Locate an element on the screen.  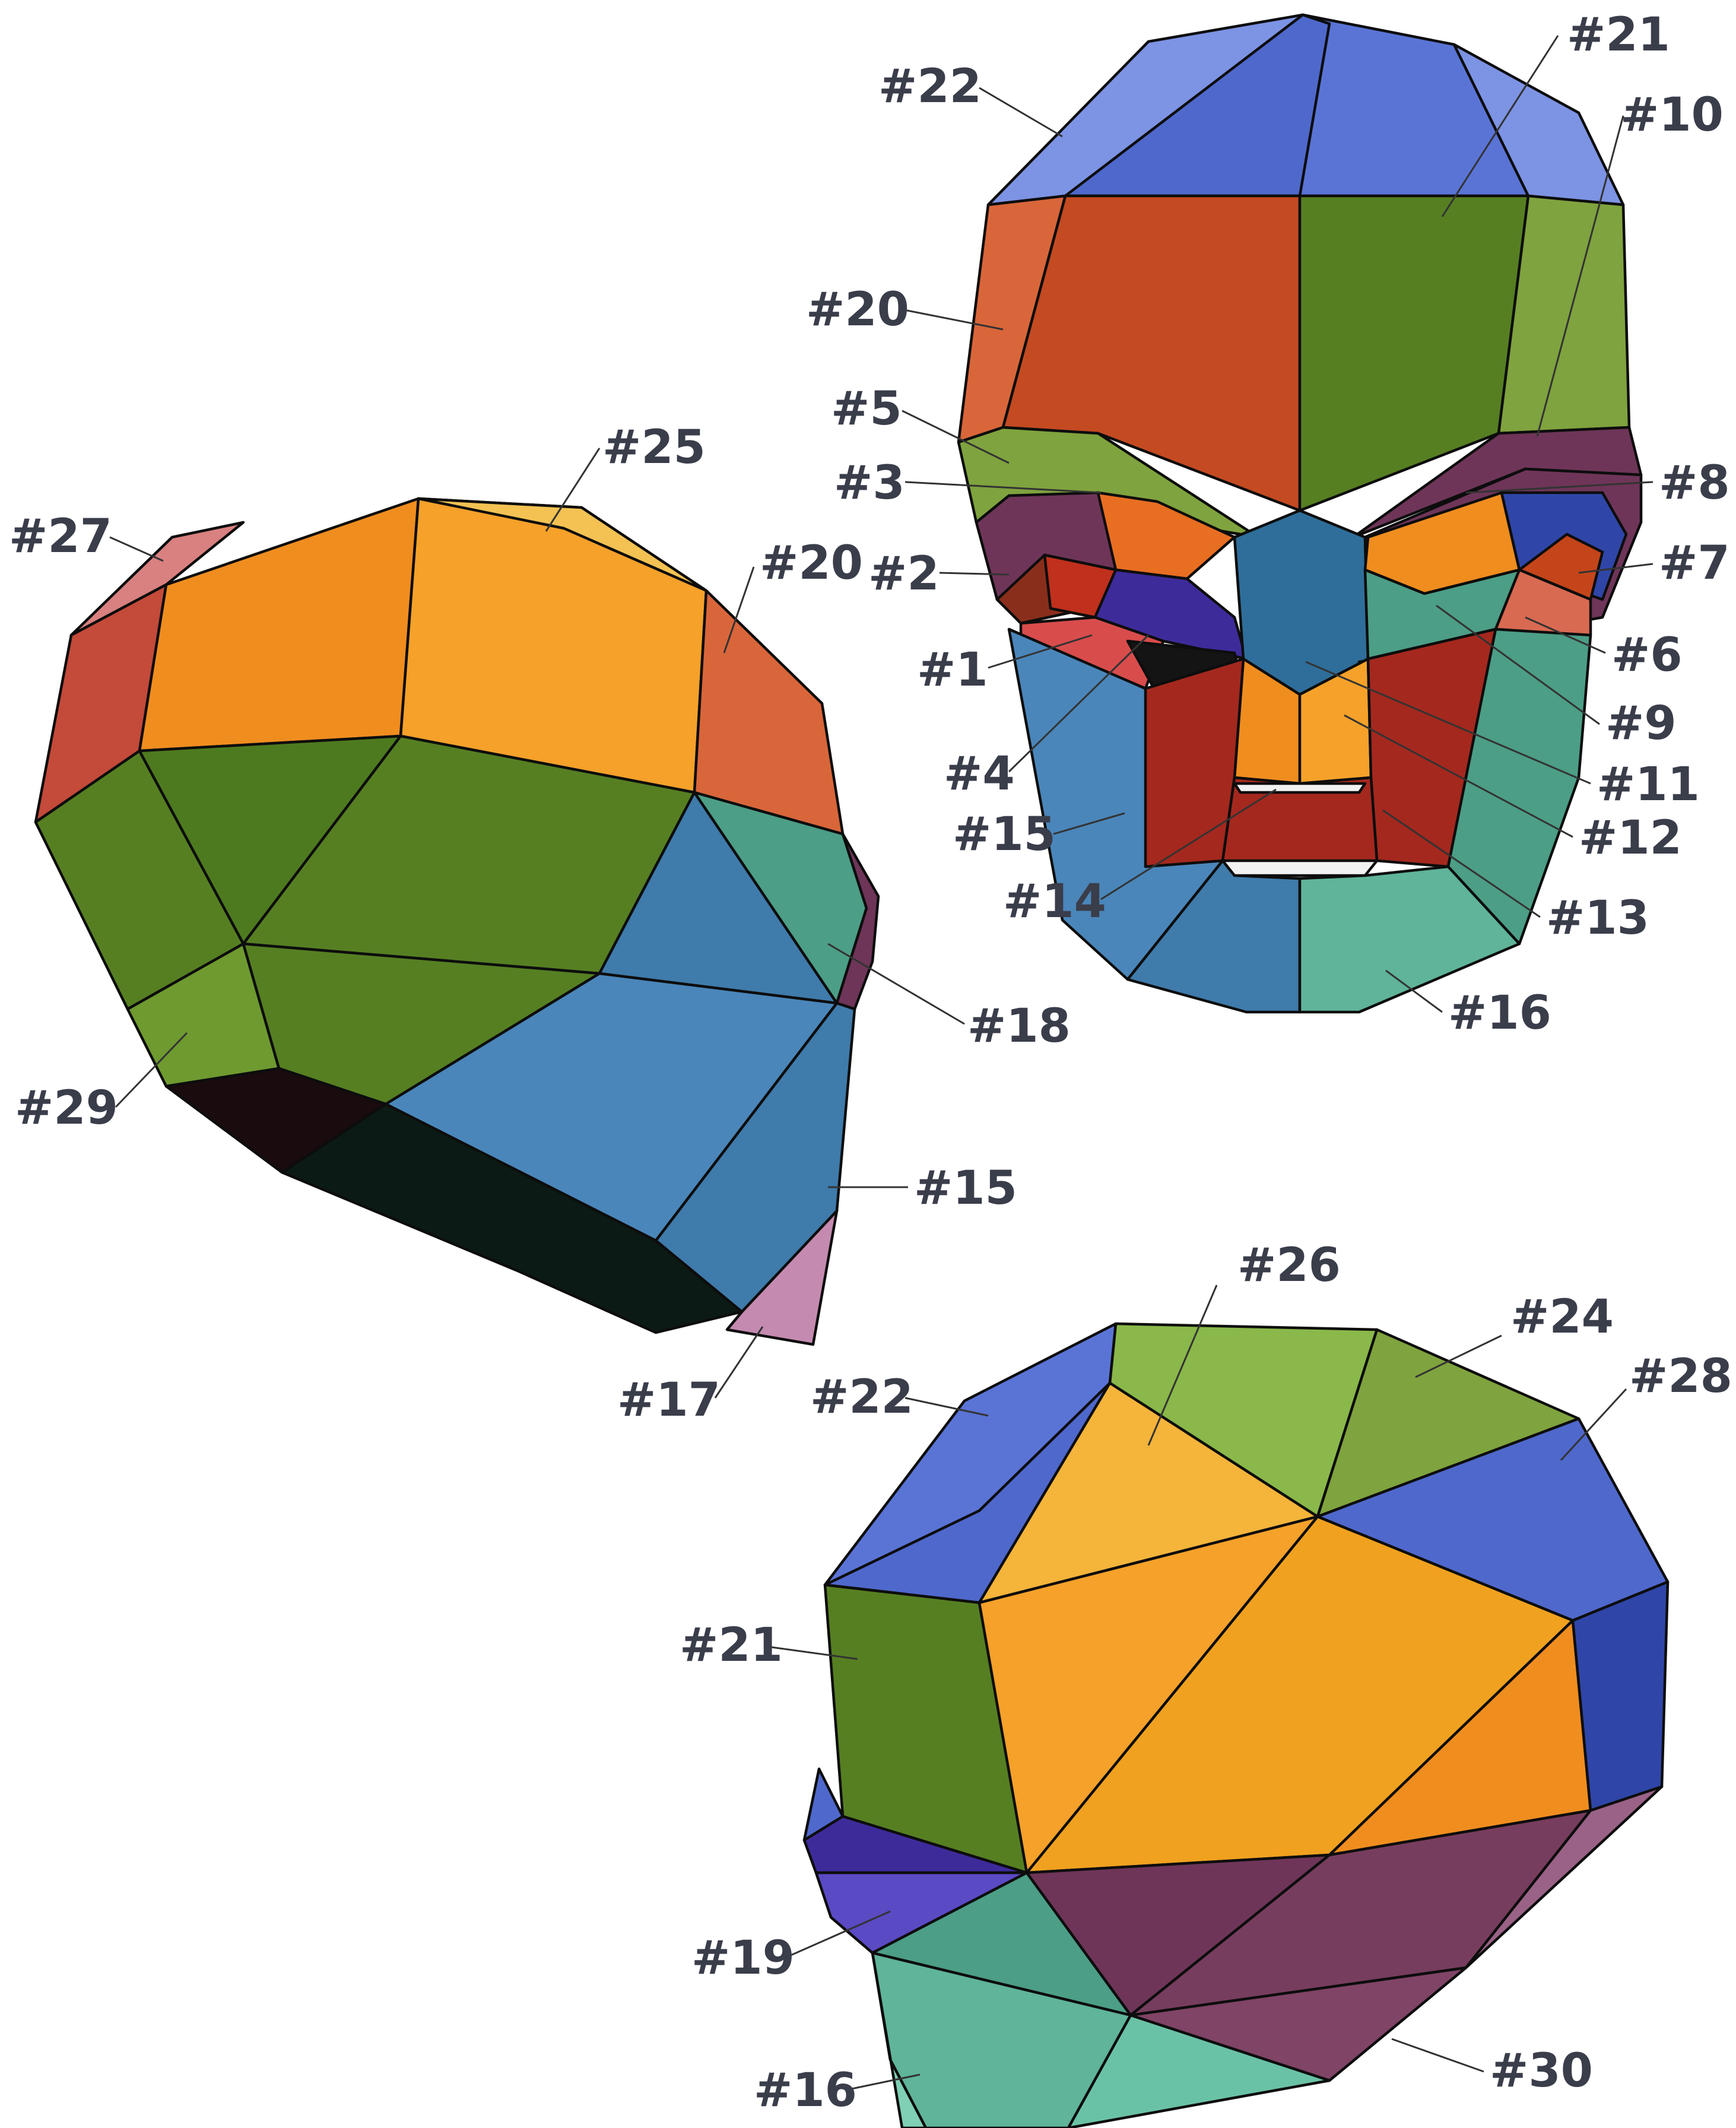
face-3-inner is located at coordinates (1166, 536).